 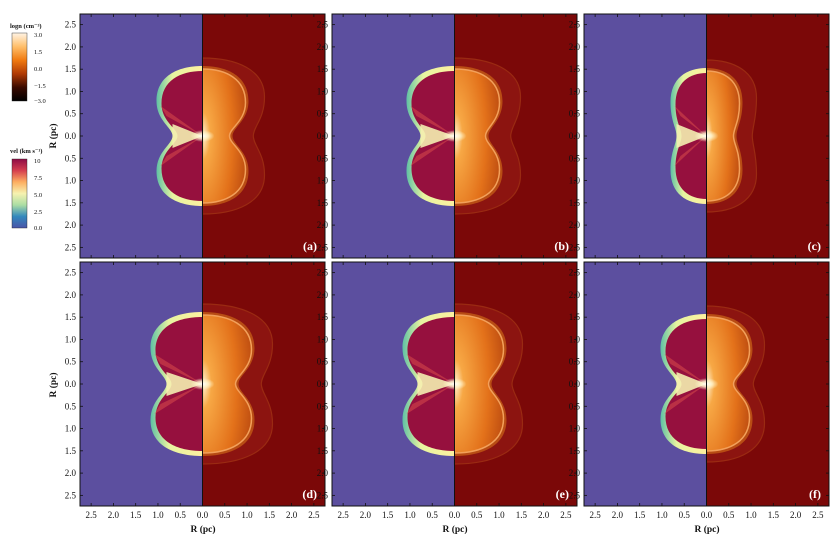 What do you see at coordinates (814, 246) in the screenshot?
I see `panel-label: (c)` at bounding box center [814, 246].